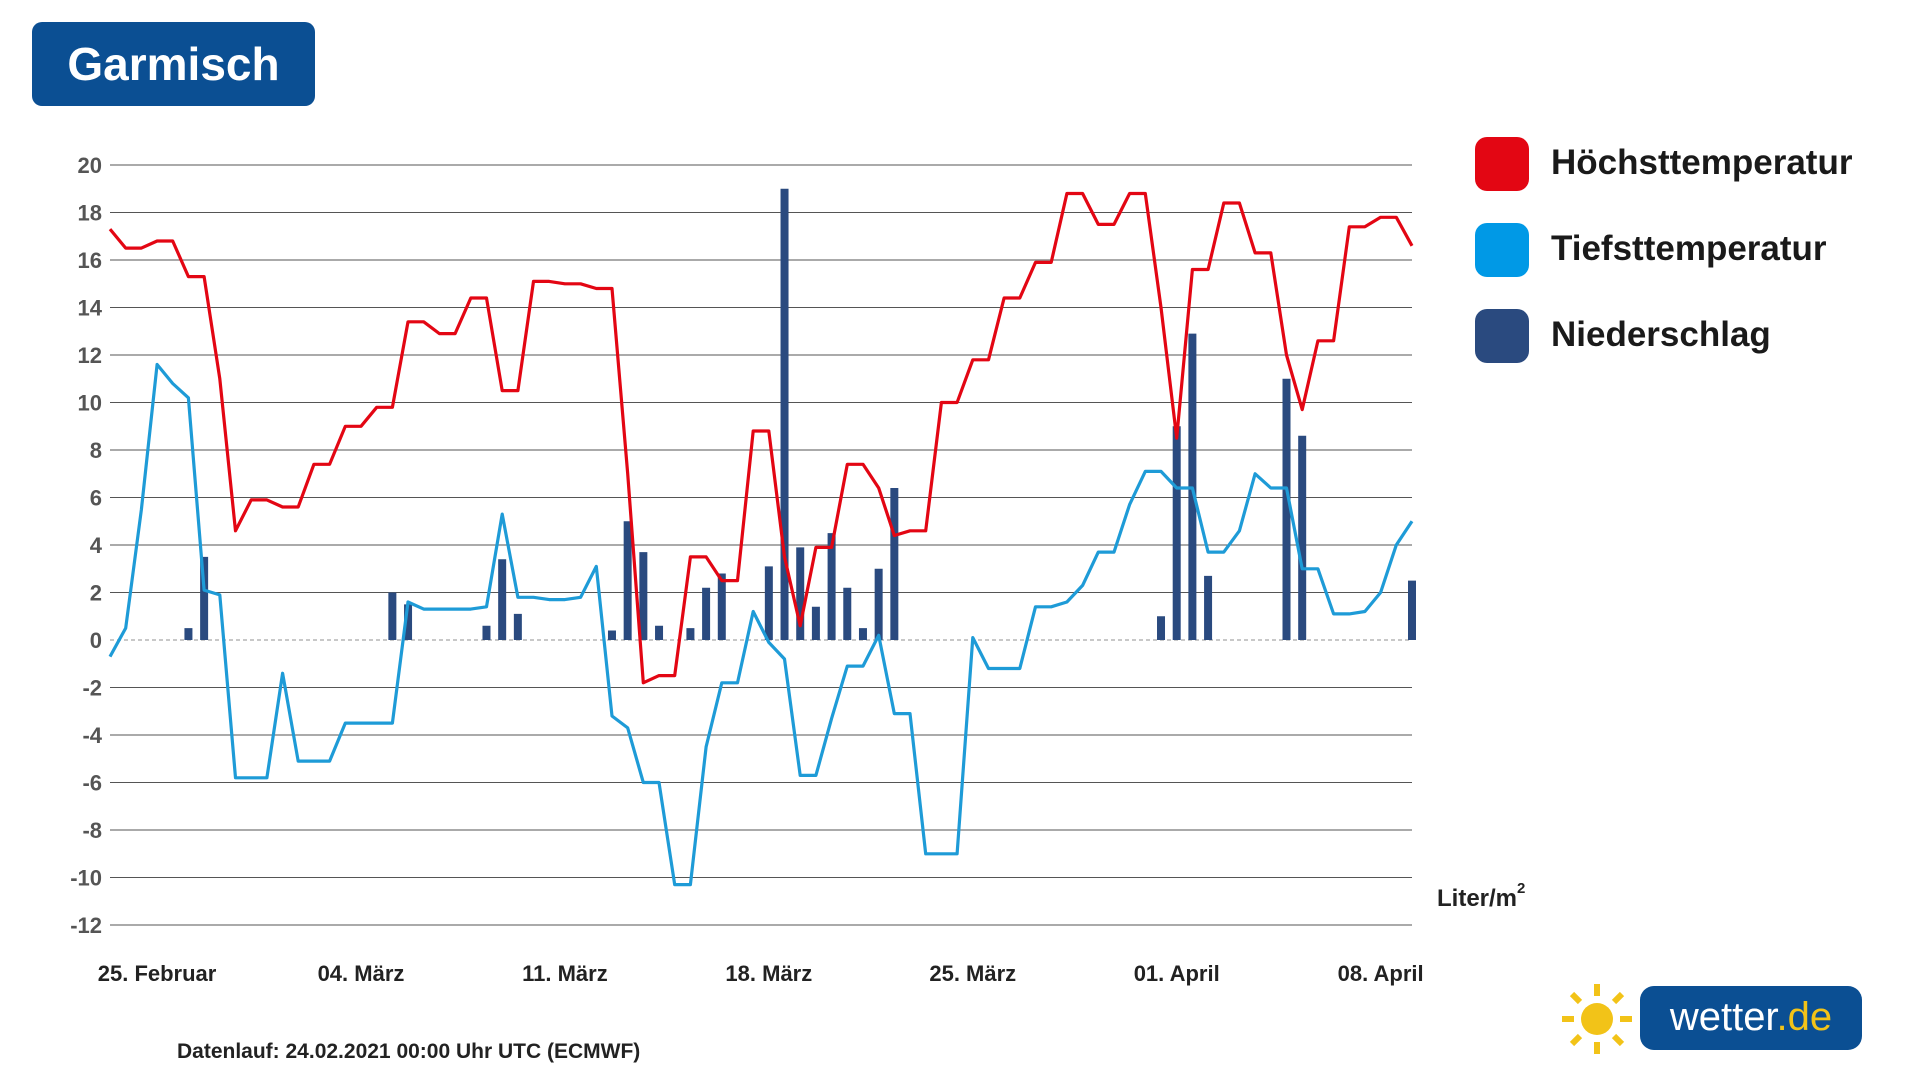 Image resolution: width=1918 pixels, height=1079 pixels. Describe the element at coordinates (1661, 334) in the screenshot. I see `legend-label-precip: Niederschlag` at that location.